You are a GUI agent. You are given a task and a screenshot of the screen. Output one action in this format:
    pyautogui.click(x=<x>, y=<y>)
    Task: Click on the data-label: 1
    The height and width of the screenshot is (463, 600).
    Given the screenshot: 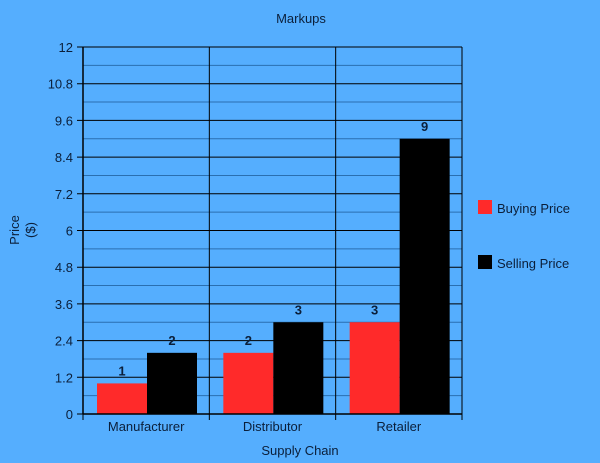 What is the action you would take?
    pyautogui.click(x=121, y=370)
    